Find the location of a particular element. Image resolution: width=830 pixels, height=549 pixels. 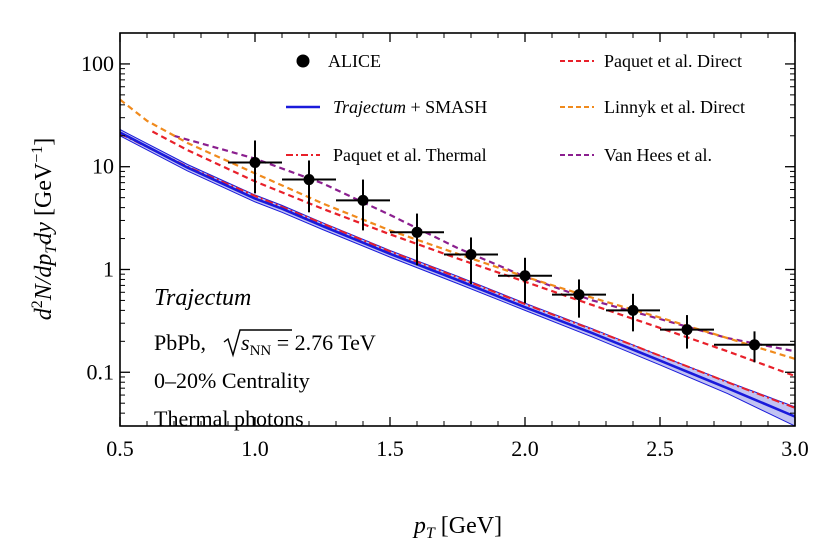

x-tick-label: 2.0 is located at coordinates (525, 448).